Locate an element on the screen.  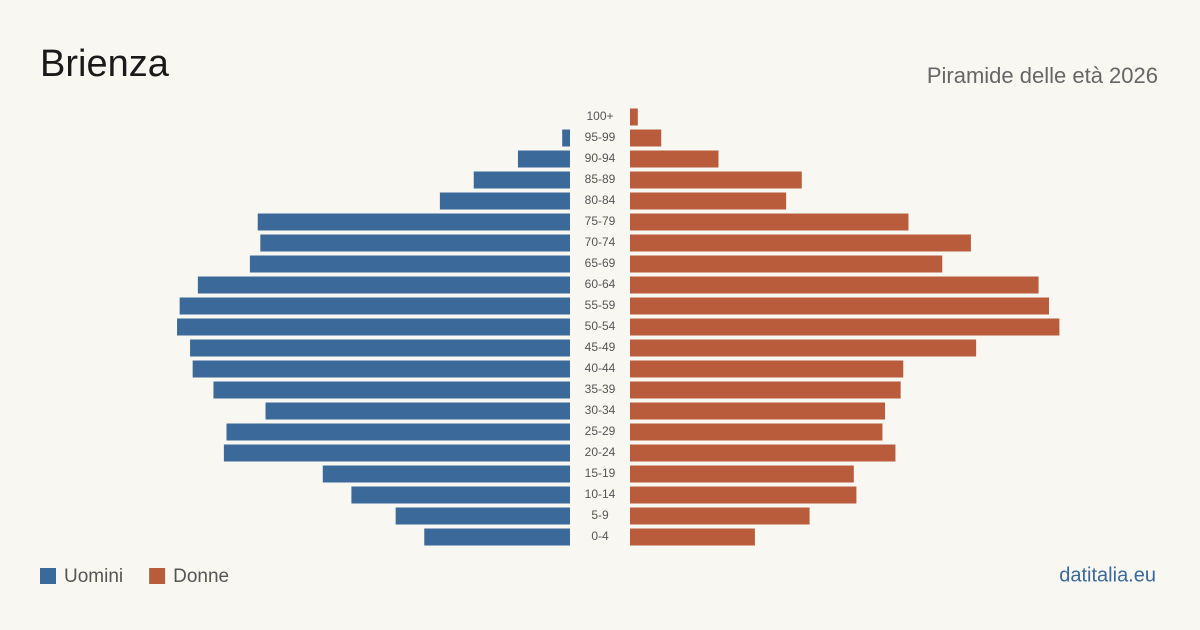
age-label: 45-49 is located at coordinates (600, 347).